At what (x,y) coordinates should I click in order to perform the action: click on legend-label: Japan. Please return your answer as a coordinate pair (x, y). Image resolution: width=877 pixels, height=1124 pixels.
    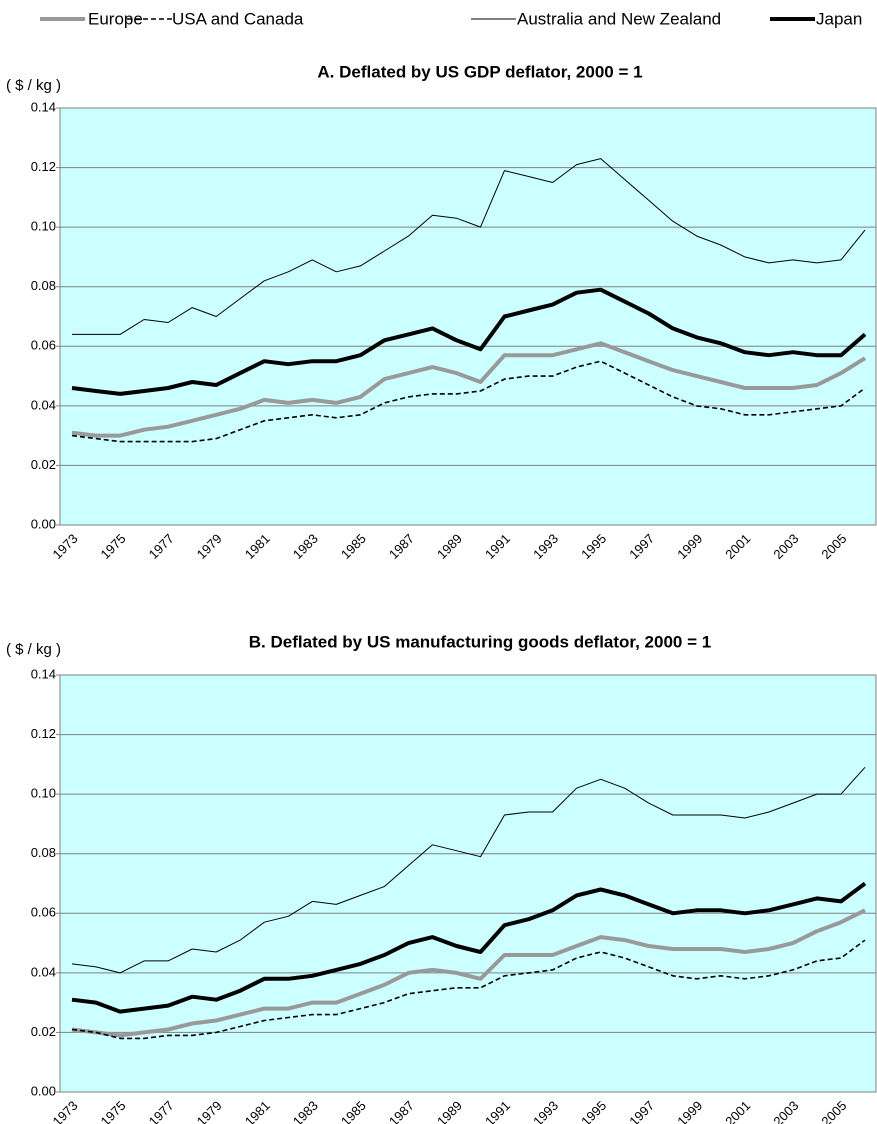
    Looking at the image, I should click on (839, 18).